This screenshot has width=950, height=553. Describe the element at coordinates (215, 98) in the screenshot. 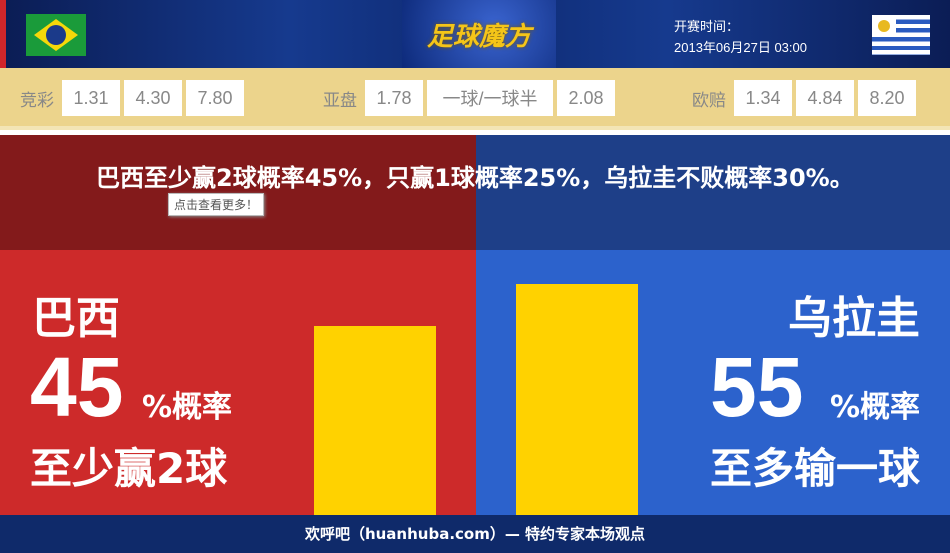

I see `odds-value: 7.80` at that location.